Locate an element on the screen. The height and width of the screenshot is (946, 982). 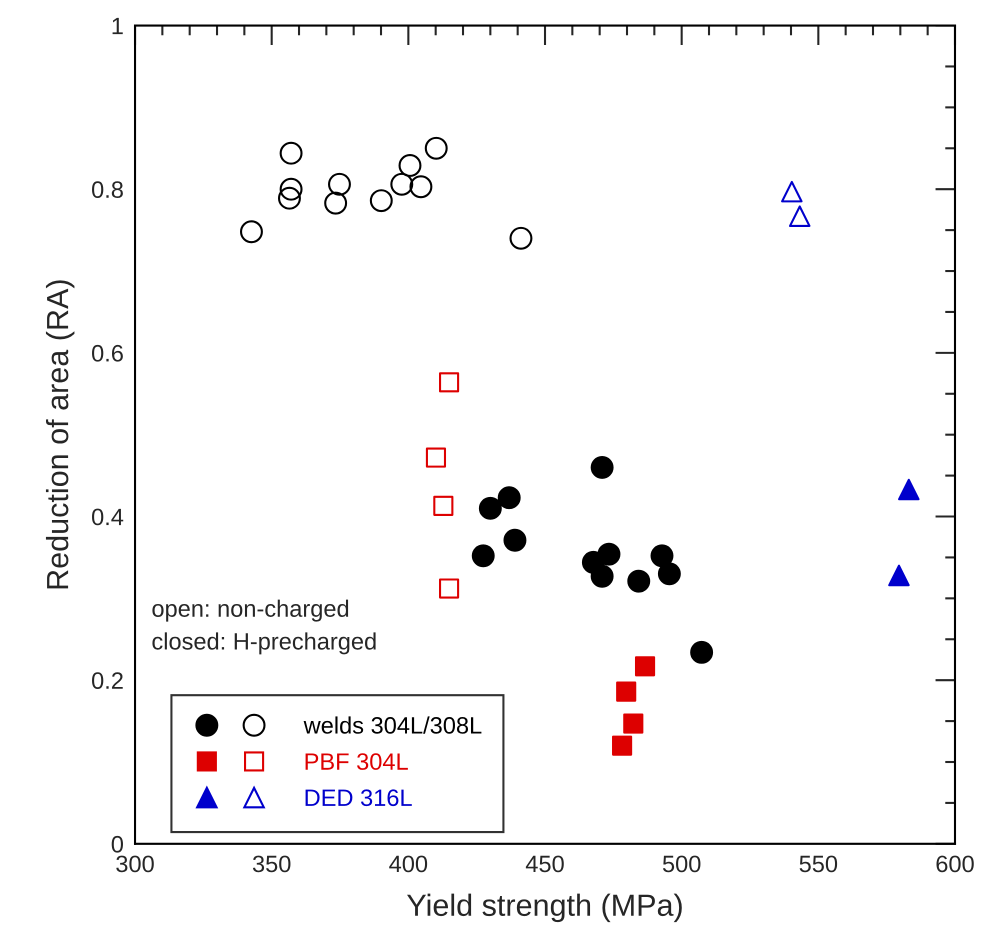
annotation: closed: H-precharged is located at coordinates (264, 643).